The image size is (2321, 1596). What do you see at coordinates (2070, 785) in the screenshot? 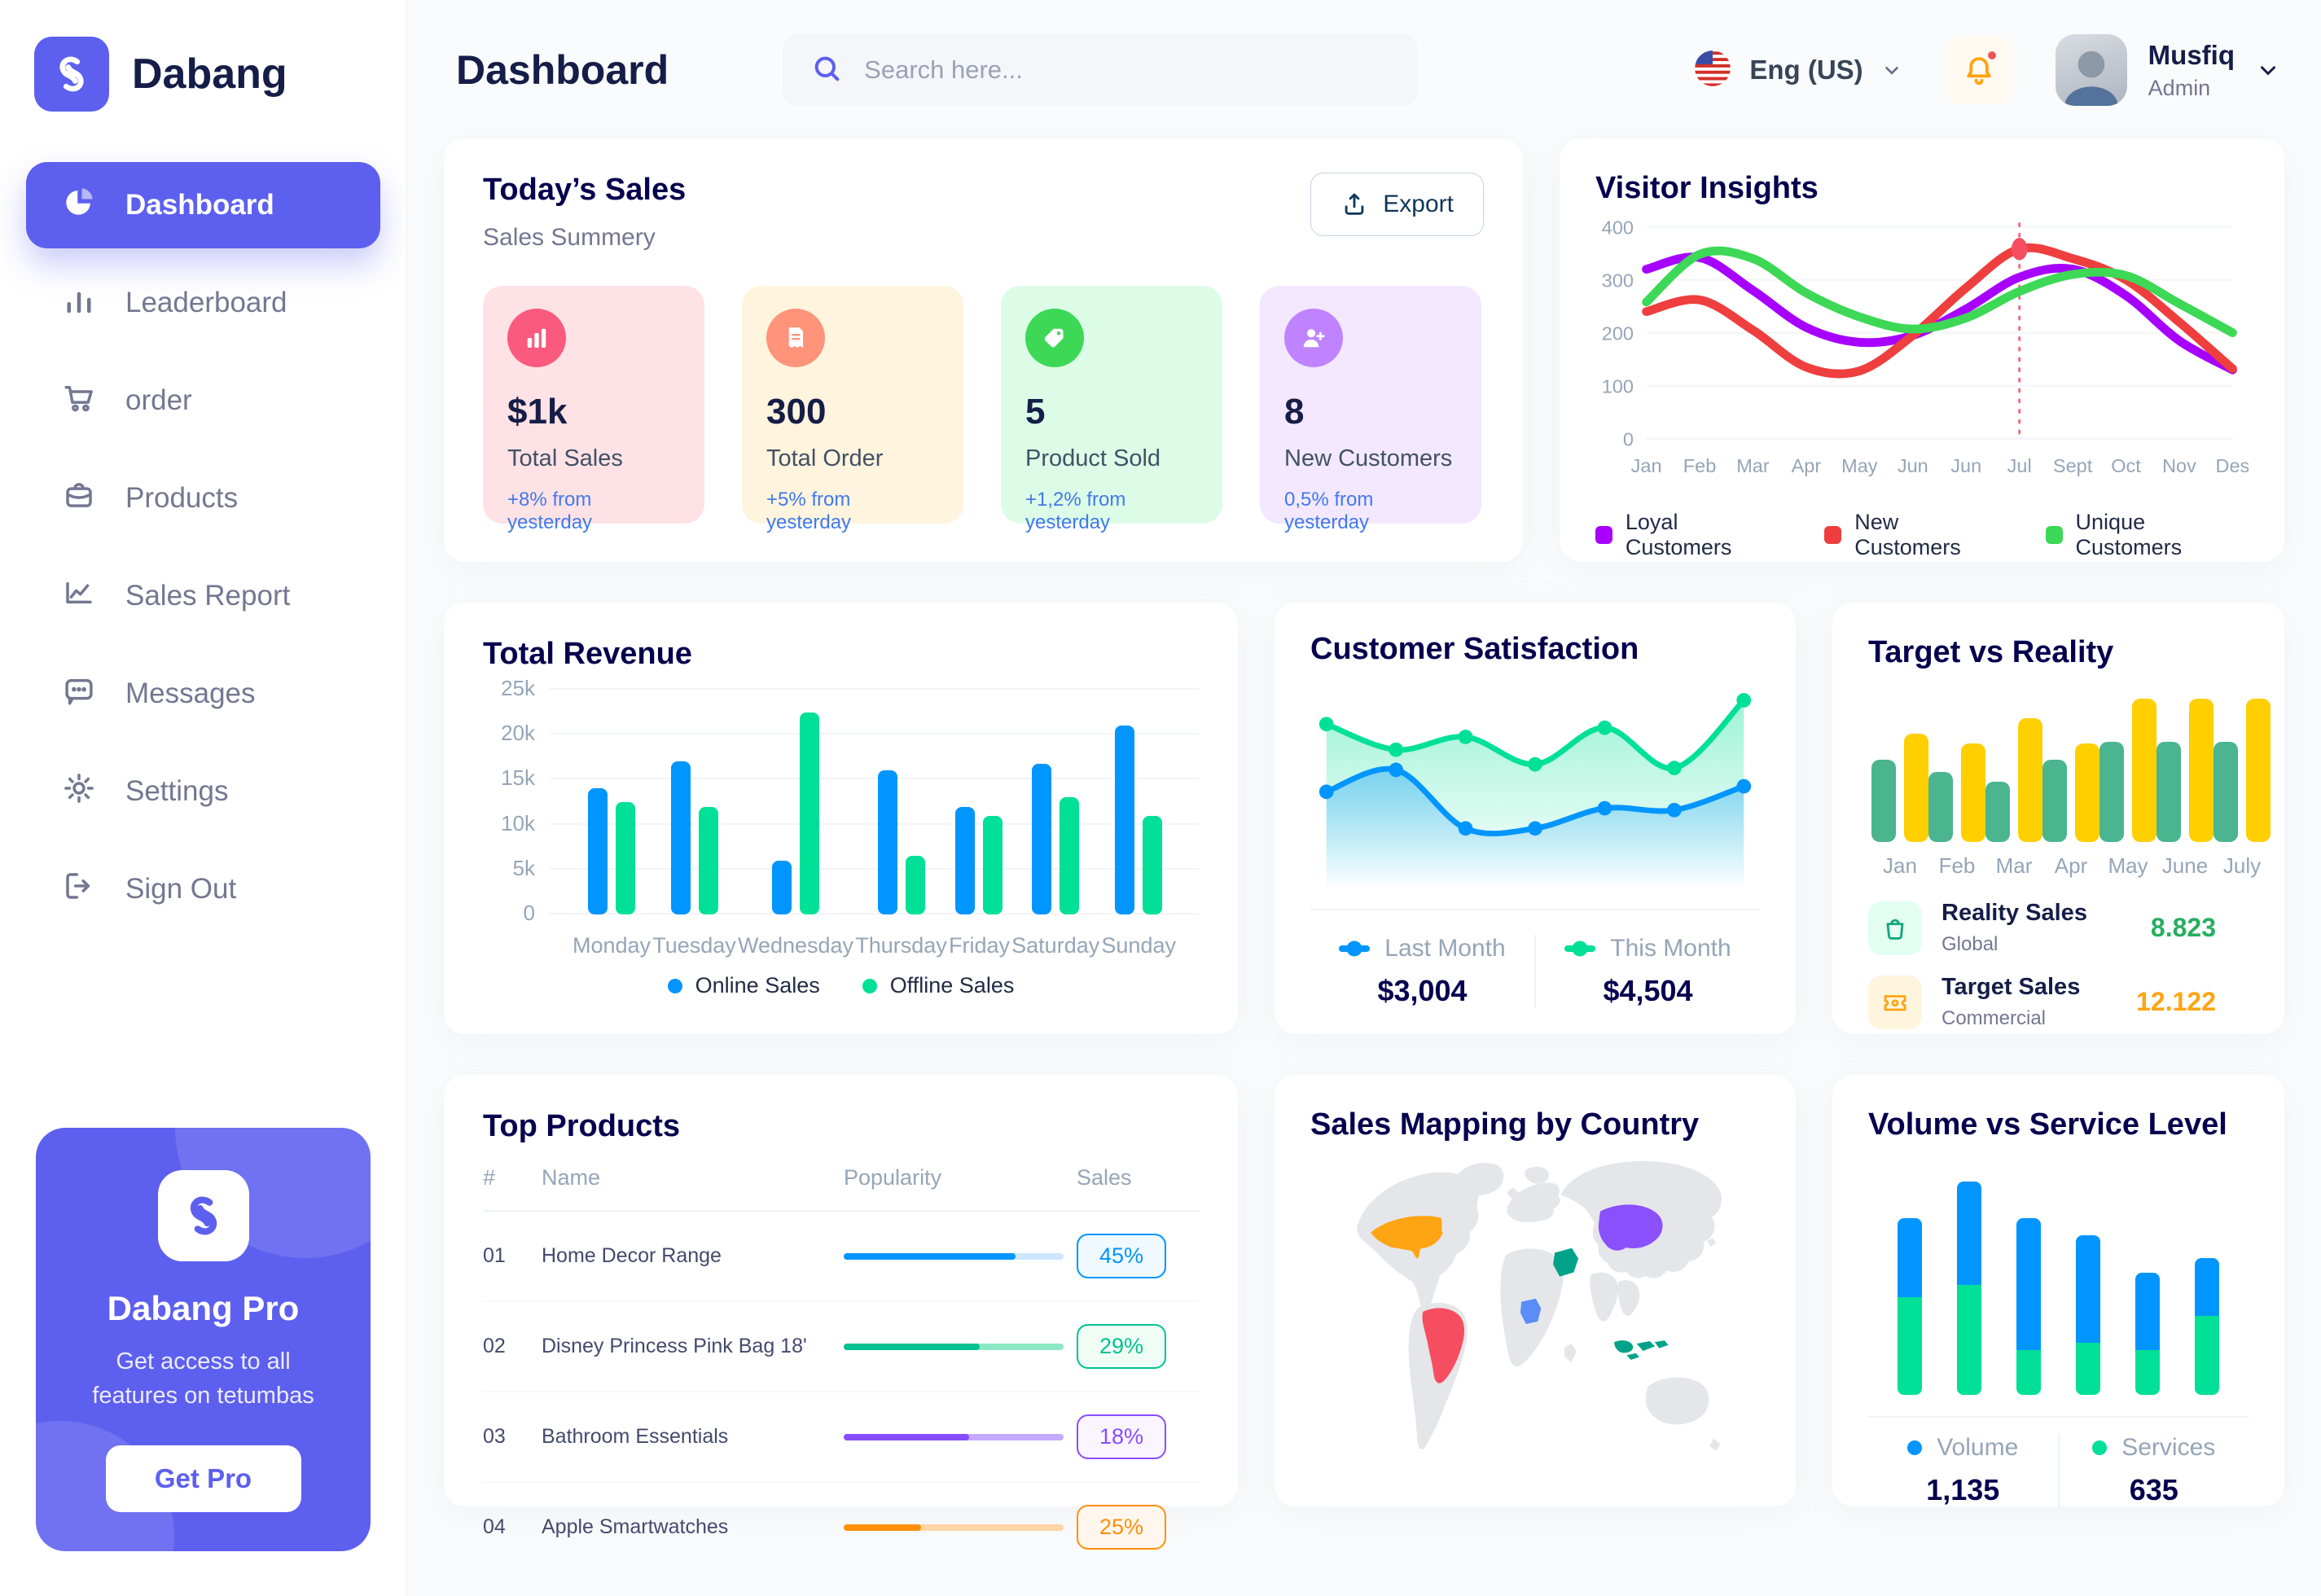
I see `bar-group: Apr` at bounding box center [2070, 785].